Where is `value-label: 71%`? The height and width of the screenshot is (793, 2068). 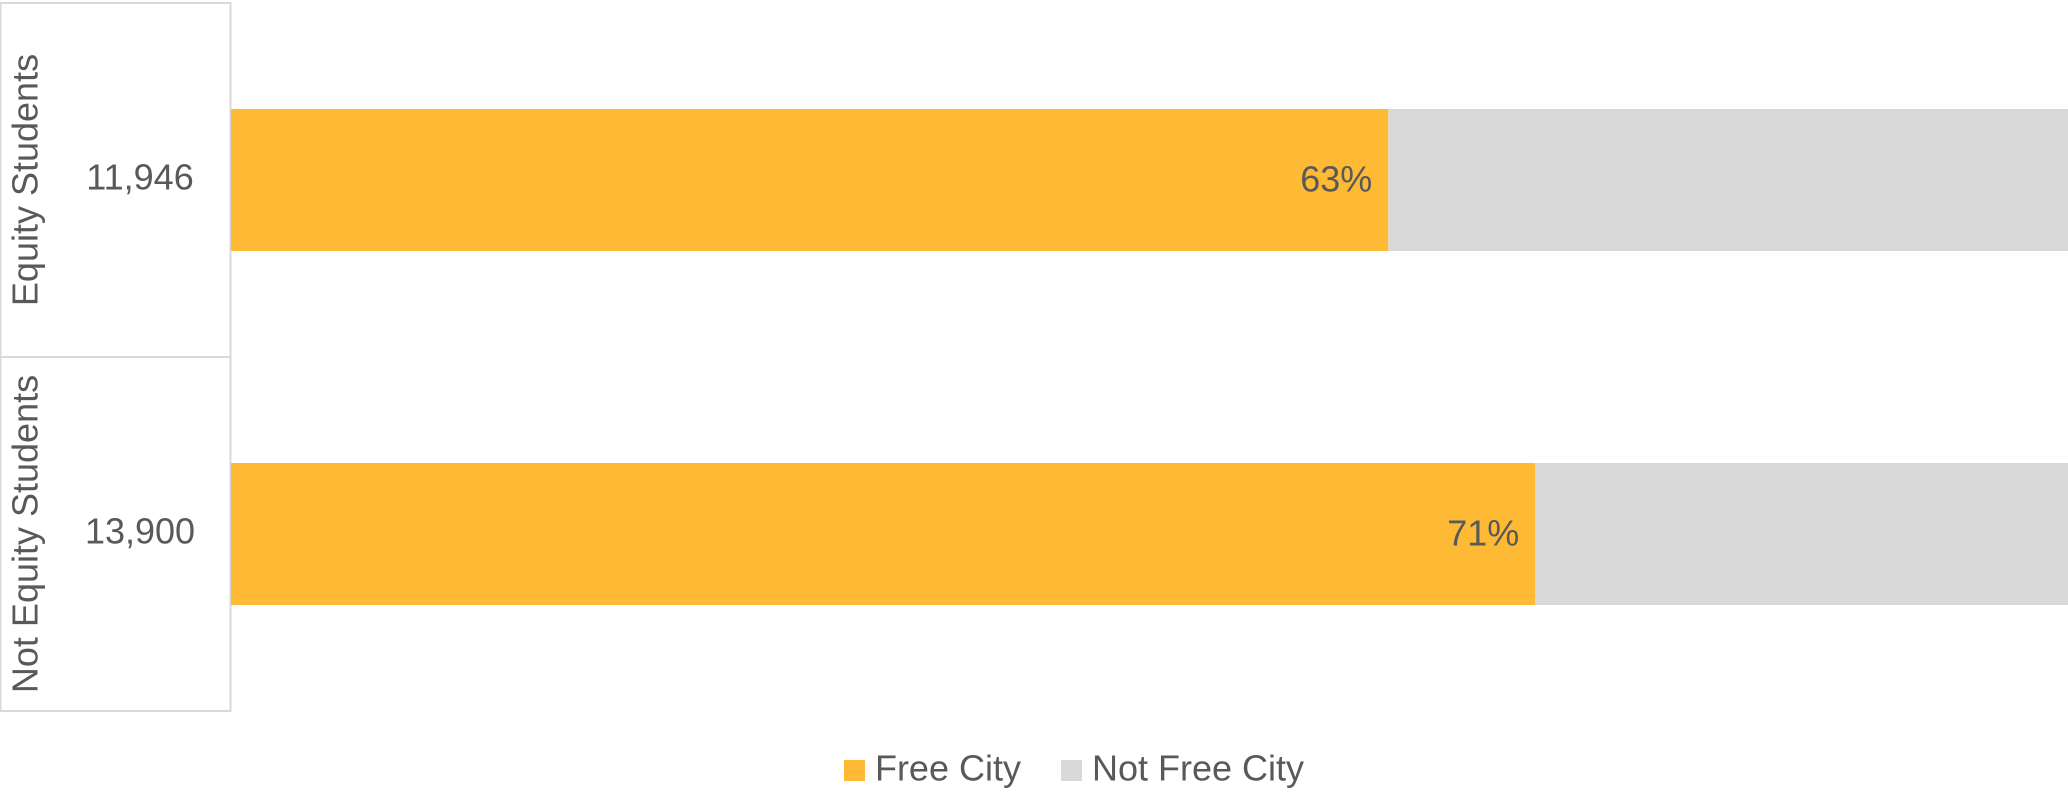
value-label: 71% is located at coordinates (1483, 533).